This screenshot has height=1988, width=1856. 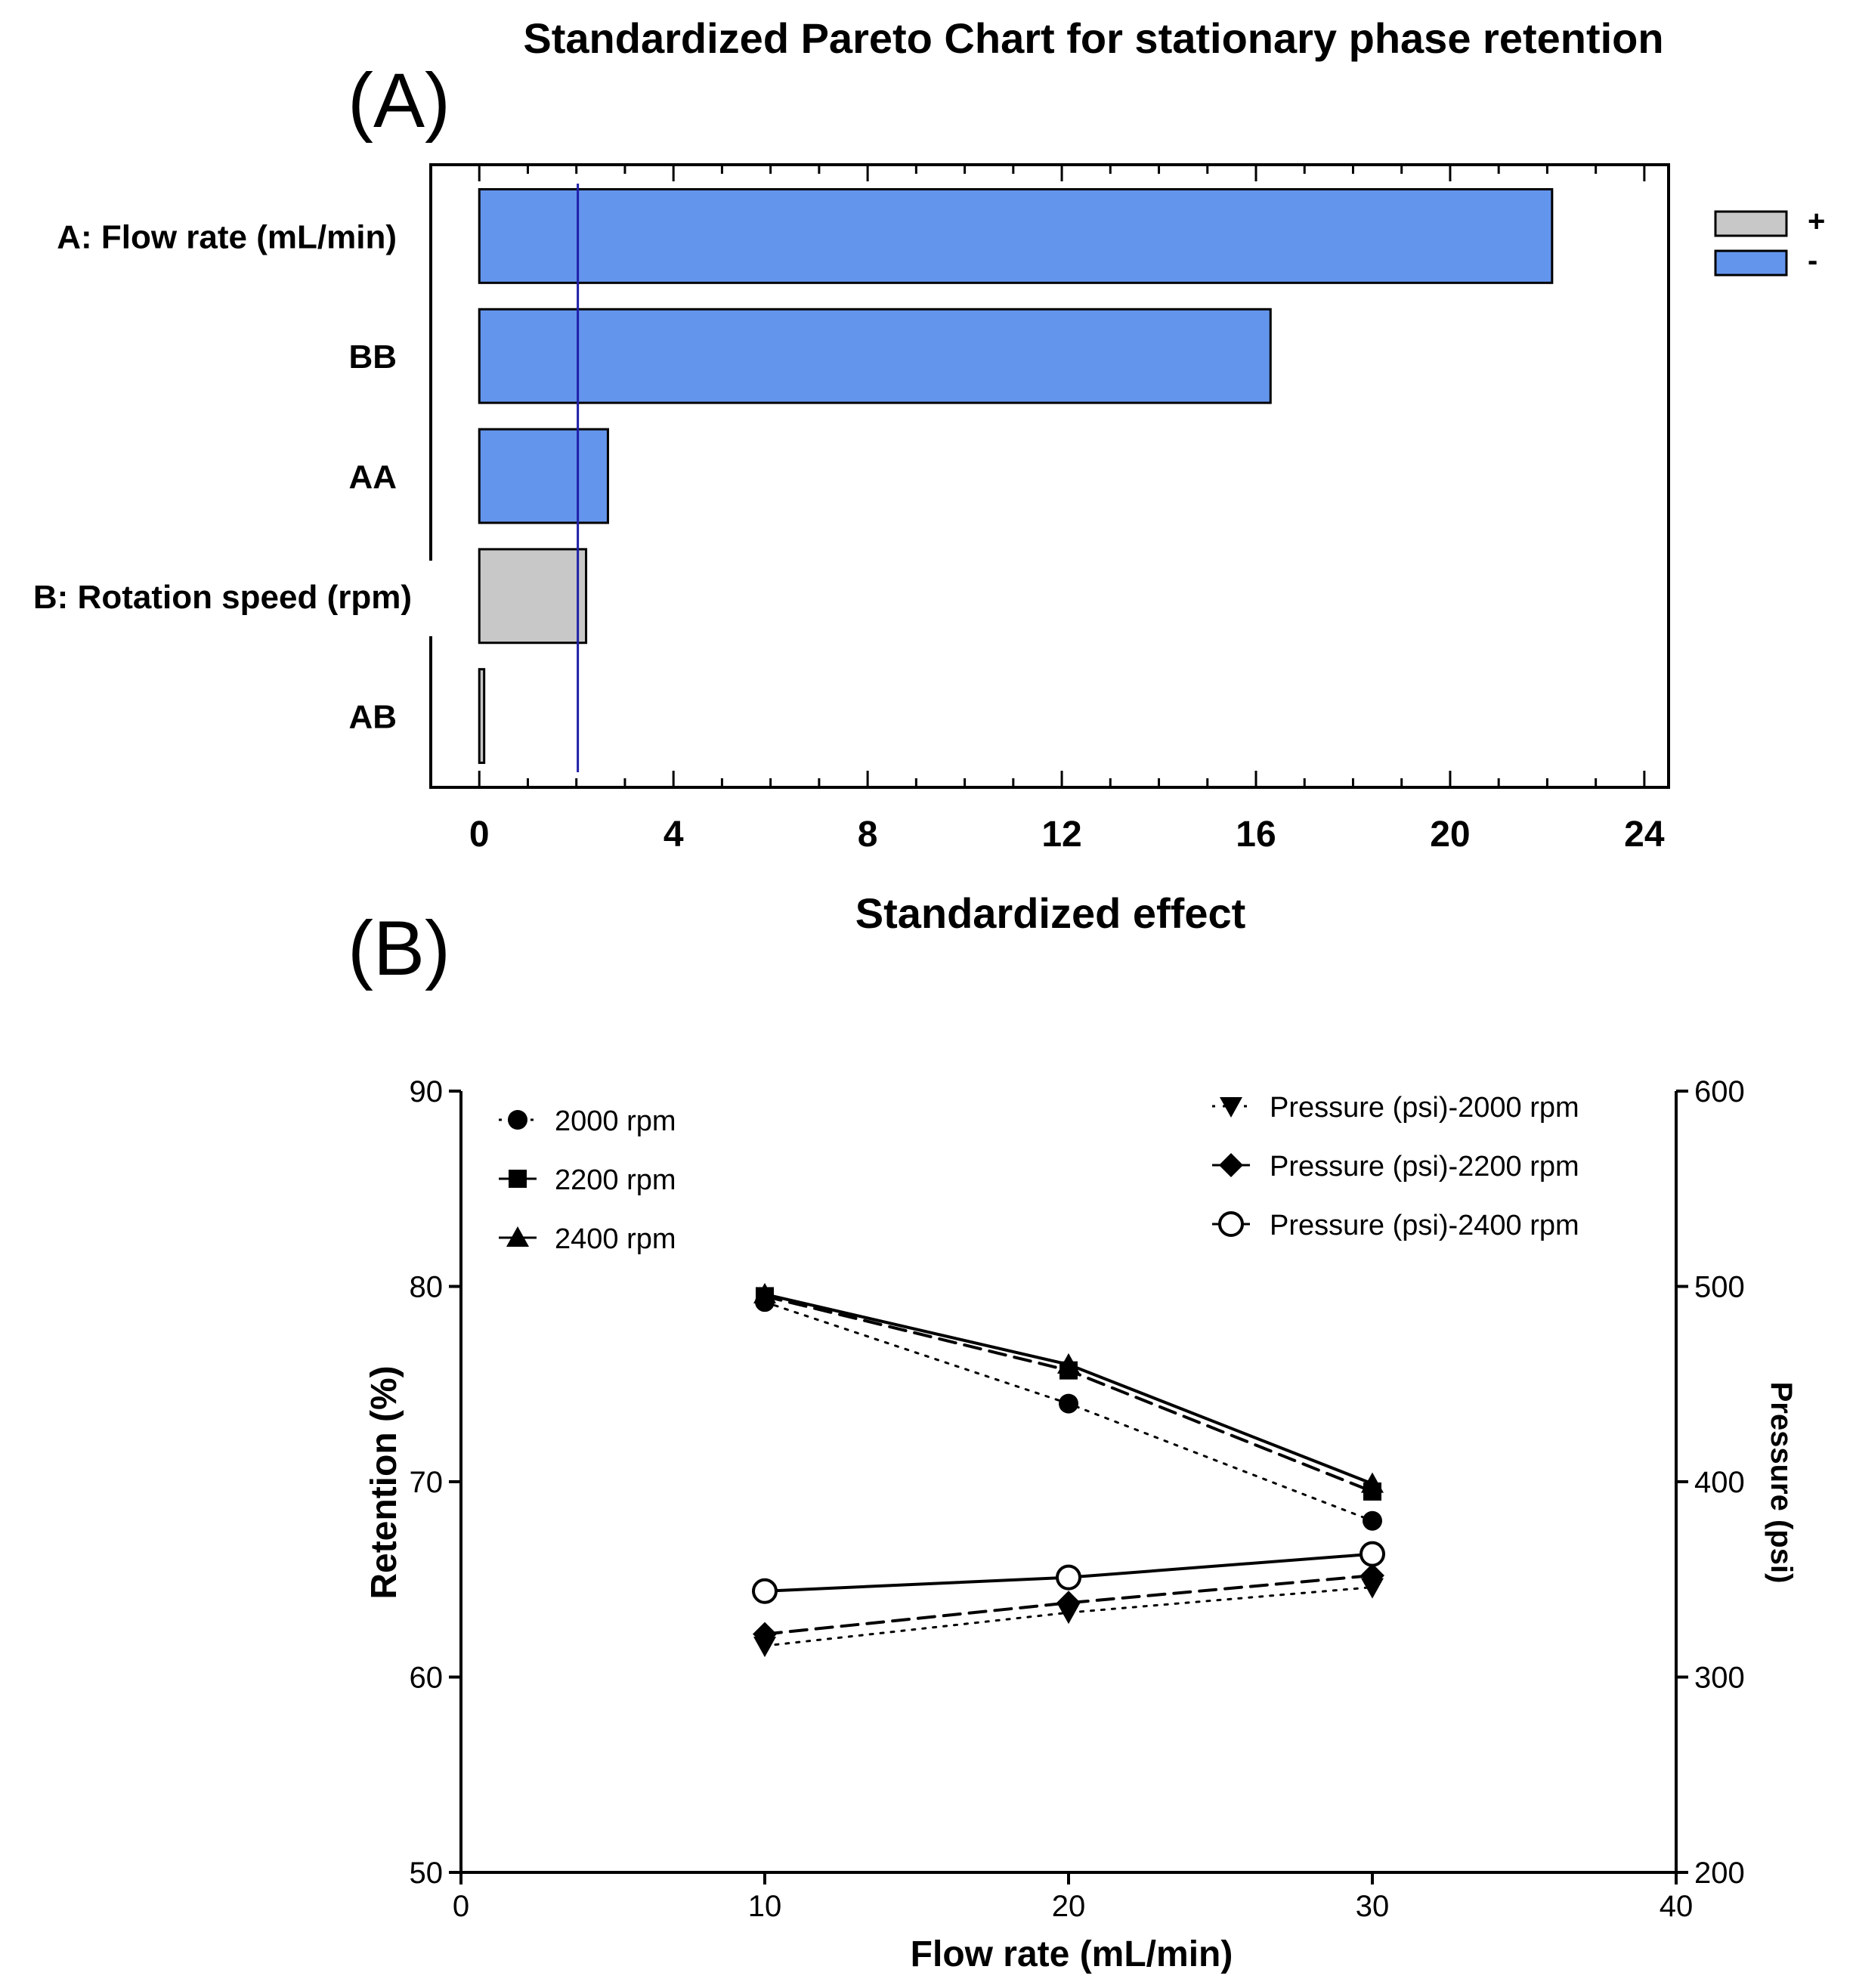 I want to click on pareto-bar-b-rotation-speed-rpm, so click(x=533, y=596).